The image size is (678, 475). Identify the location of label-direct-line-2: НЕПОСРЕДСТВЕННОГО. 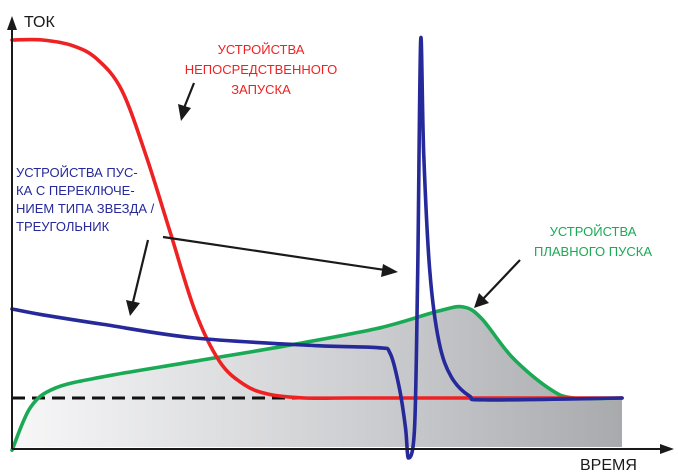
(261, 69).